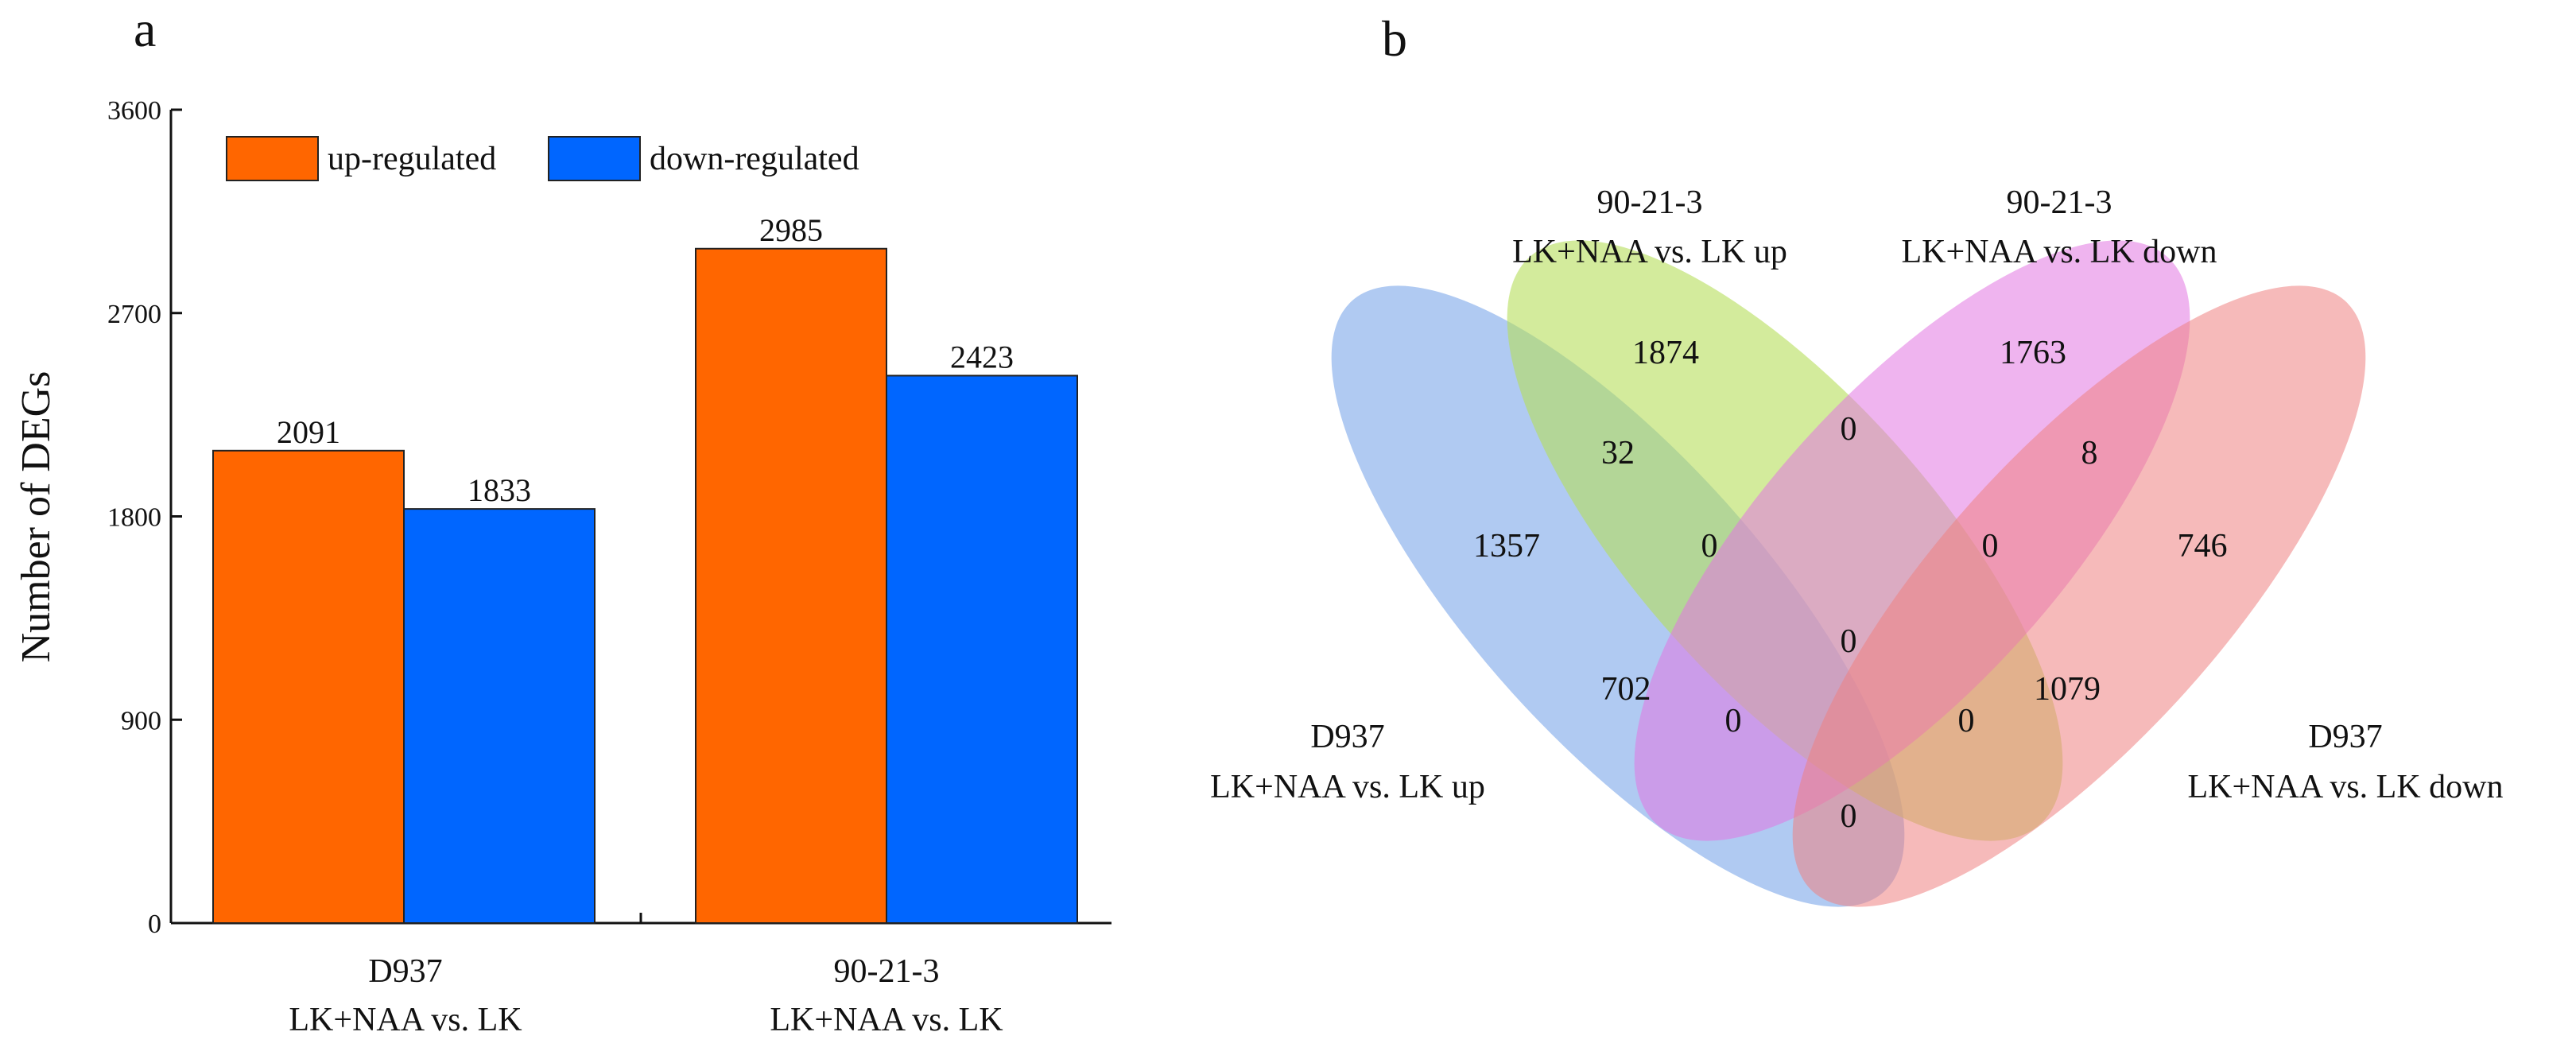 The width and height of the screenshot is (2576, 1063). What do you see at coordinates (2068, 689) in the screenshot?
I see `region-bd: 1079` at bounding box center [2068, 689].